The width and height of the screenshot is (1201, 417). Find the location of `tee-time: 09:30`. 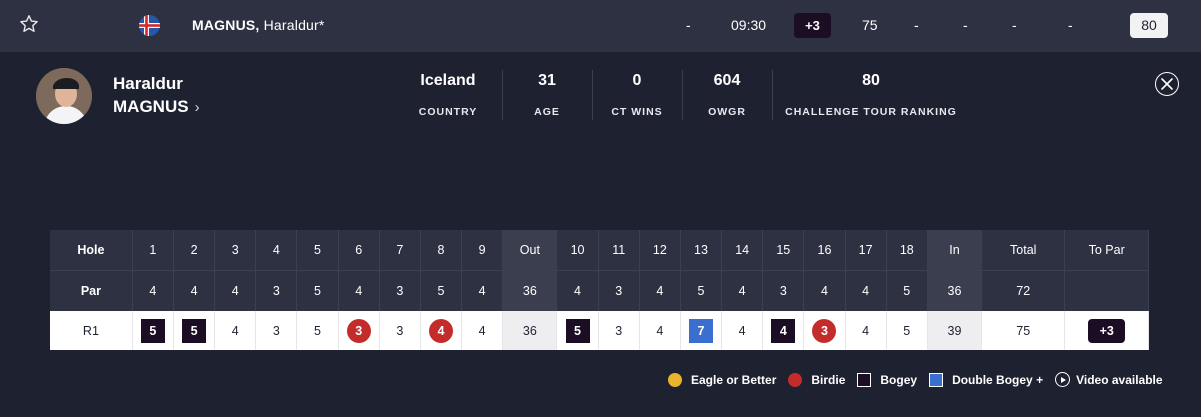

tee-time: 09:30 is located at coordinates (749, 25).